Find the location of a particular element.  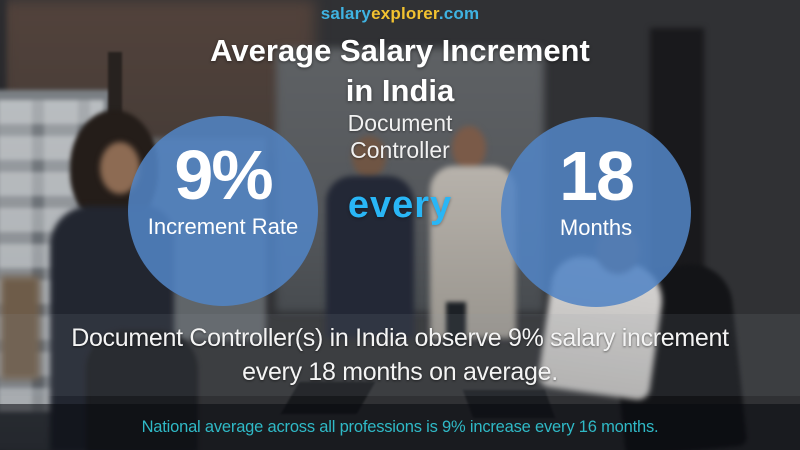

photo-coffee-cup is located at coordinates (456, 323).